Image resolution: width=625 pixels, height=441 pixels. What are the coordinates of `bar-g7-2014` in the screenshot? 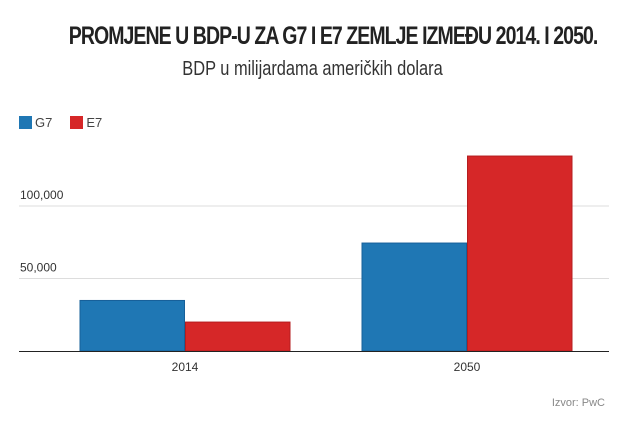 It's located at (132, 325).